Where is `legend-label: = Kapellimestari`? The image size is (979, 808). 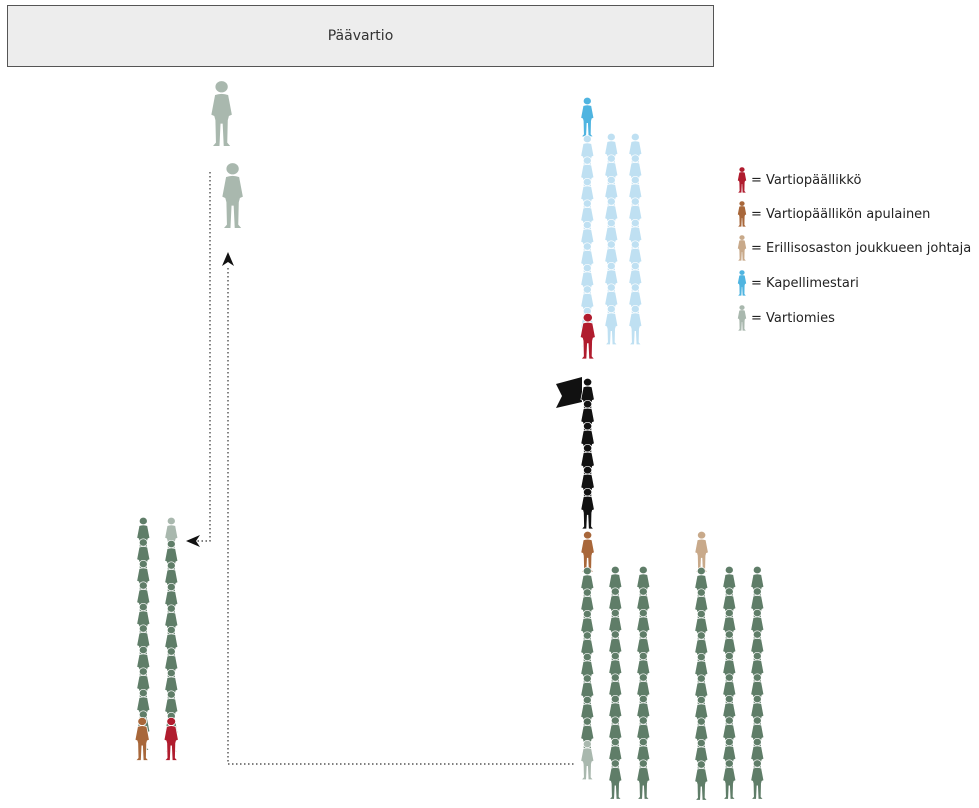 legend-label: = Kapellimestari is located at coordinates (805, 283).